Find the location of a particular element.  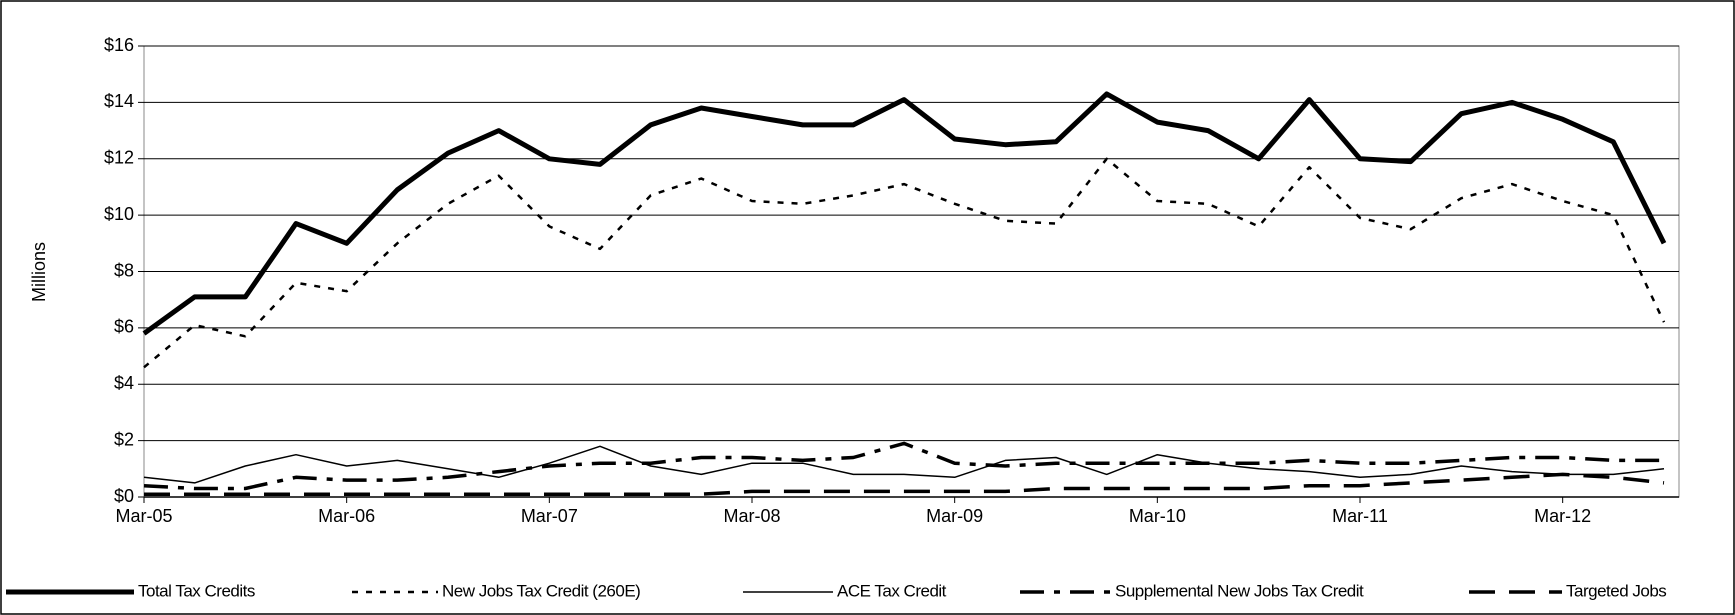

legend-label: Targeted Jobs is located at coordinates (1616, 590).